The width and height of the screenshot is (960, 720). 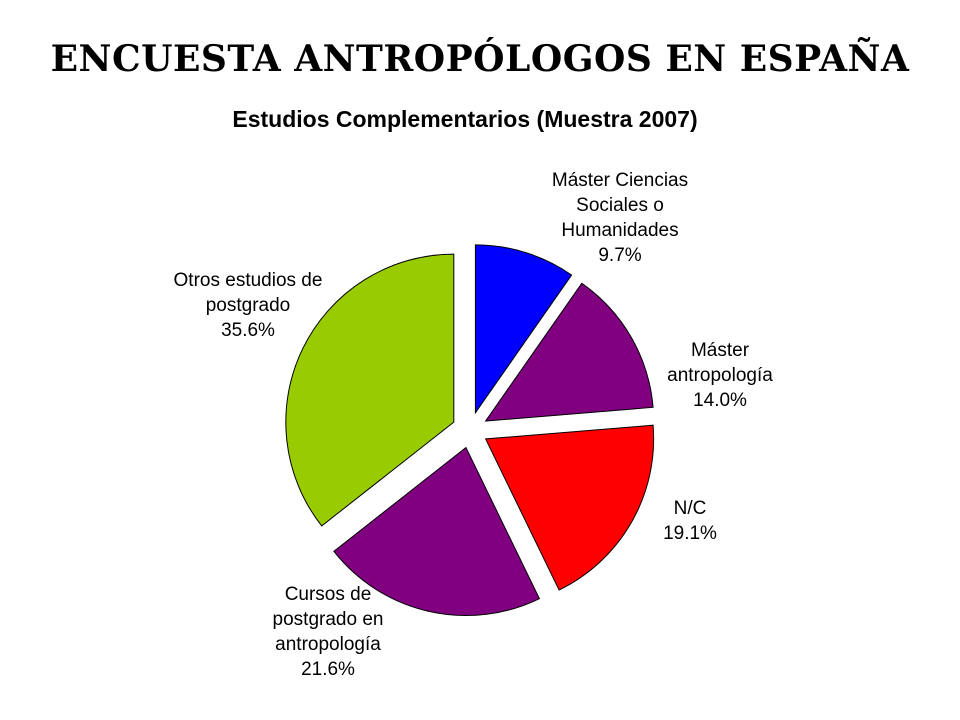 I want to click on slice-label-0: Máster Ciencias Sociales o Humanidades 9.7%, so click(x=620, y=218).